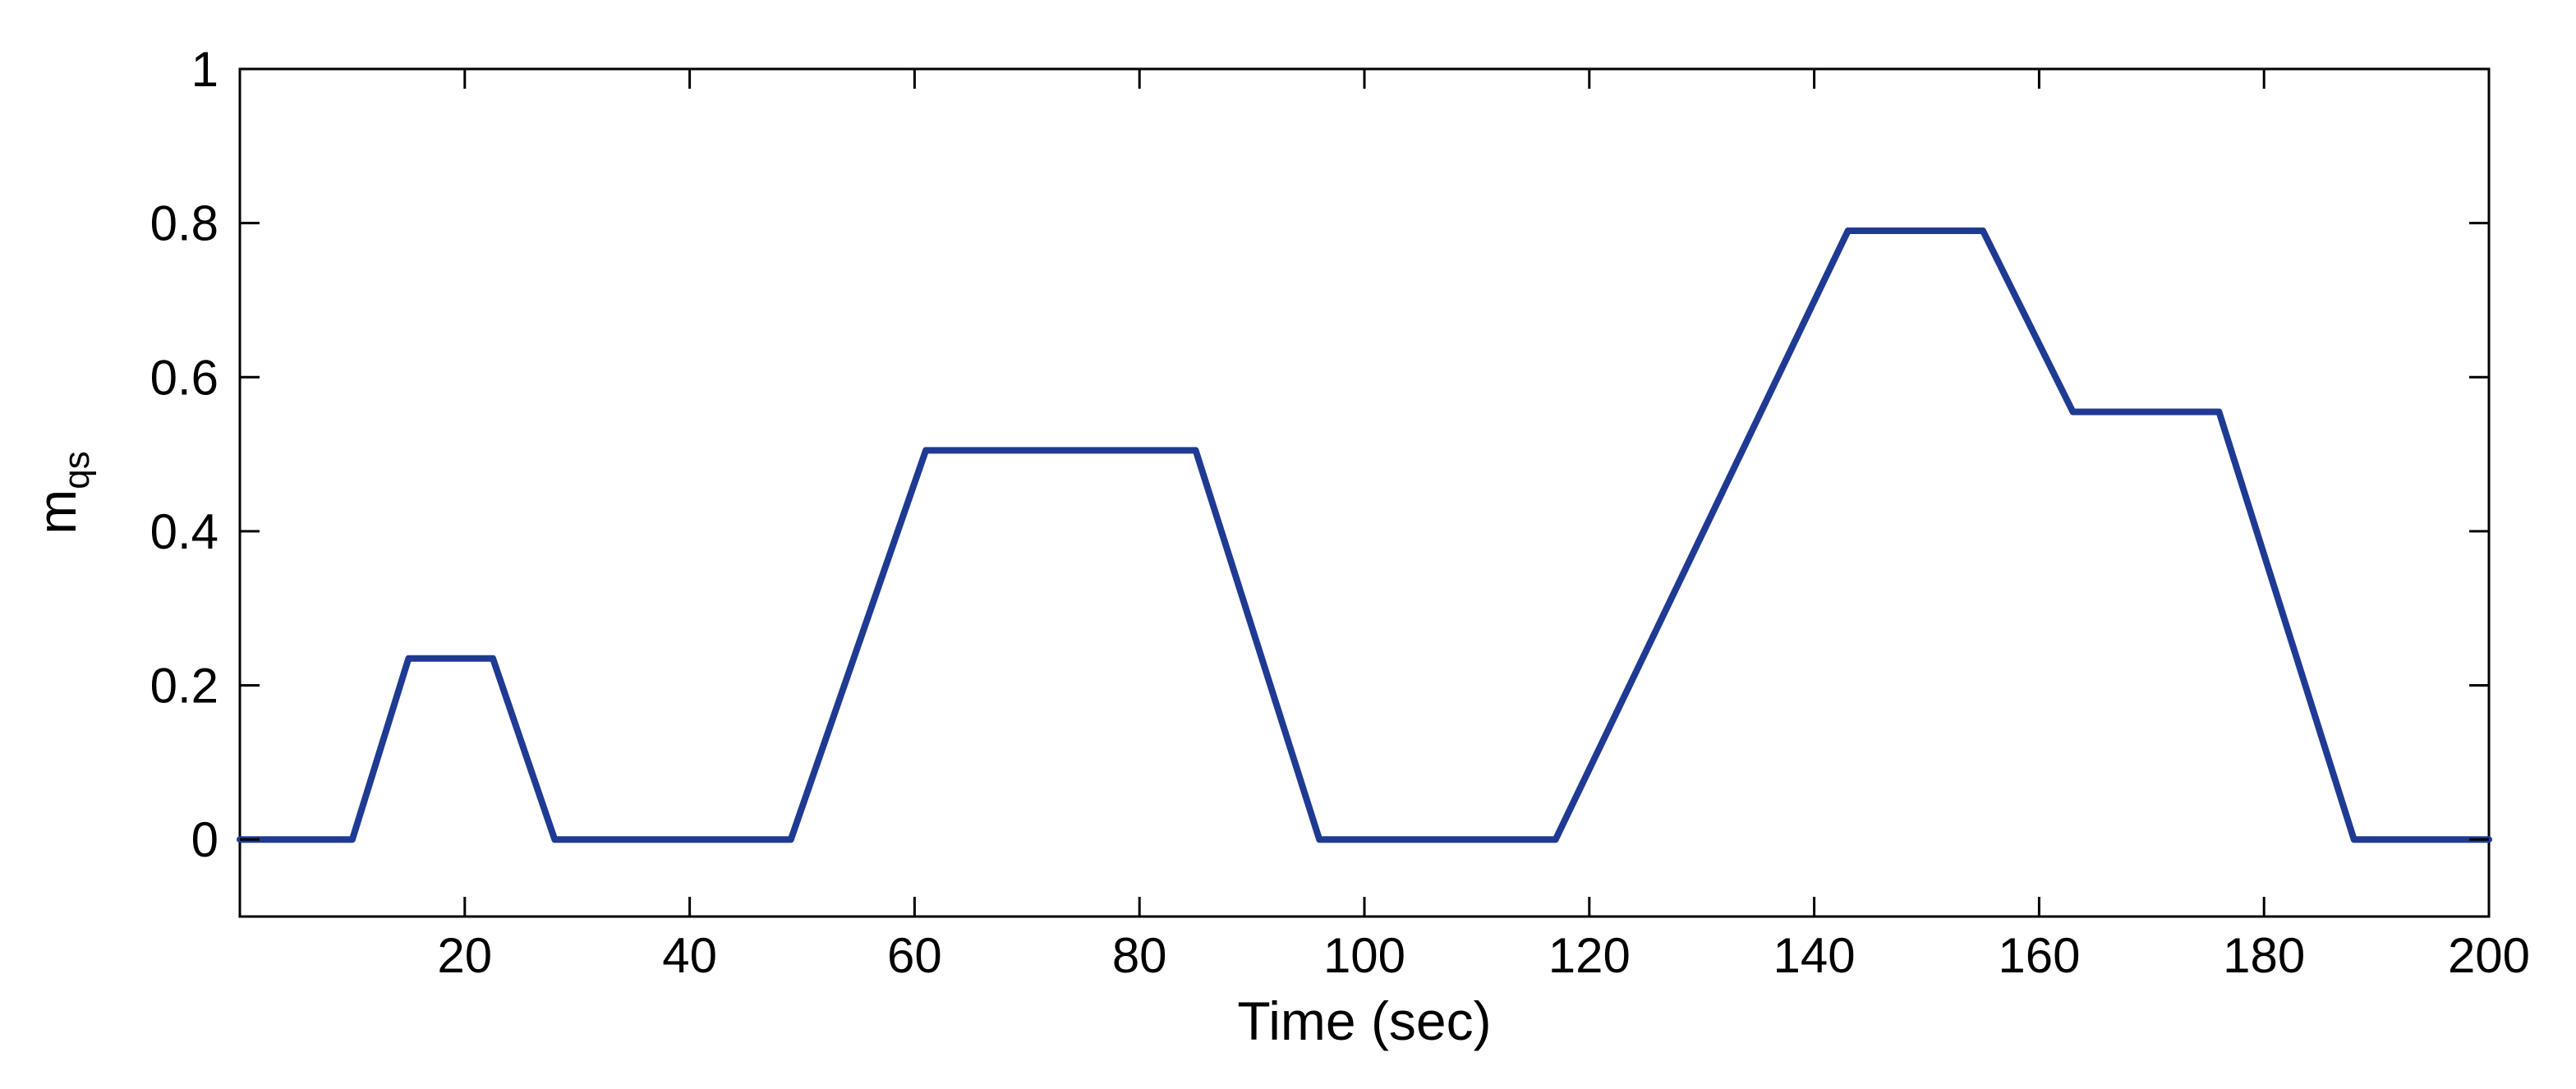  Describe the element at coordinates (689, 955) in the screenshot. I see `x-tick-label: 40` at that location.